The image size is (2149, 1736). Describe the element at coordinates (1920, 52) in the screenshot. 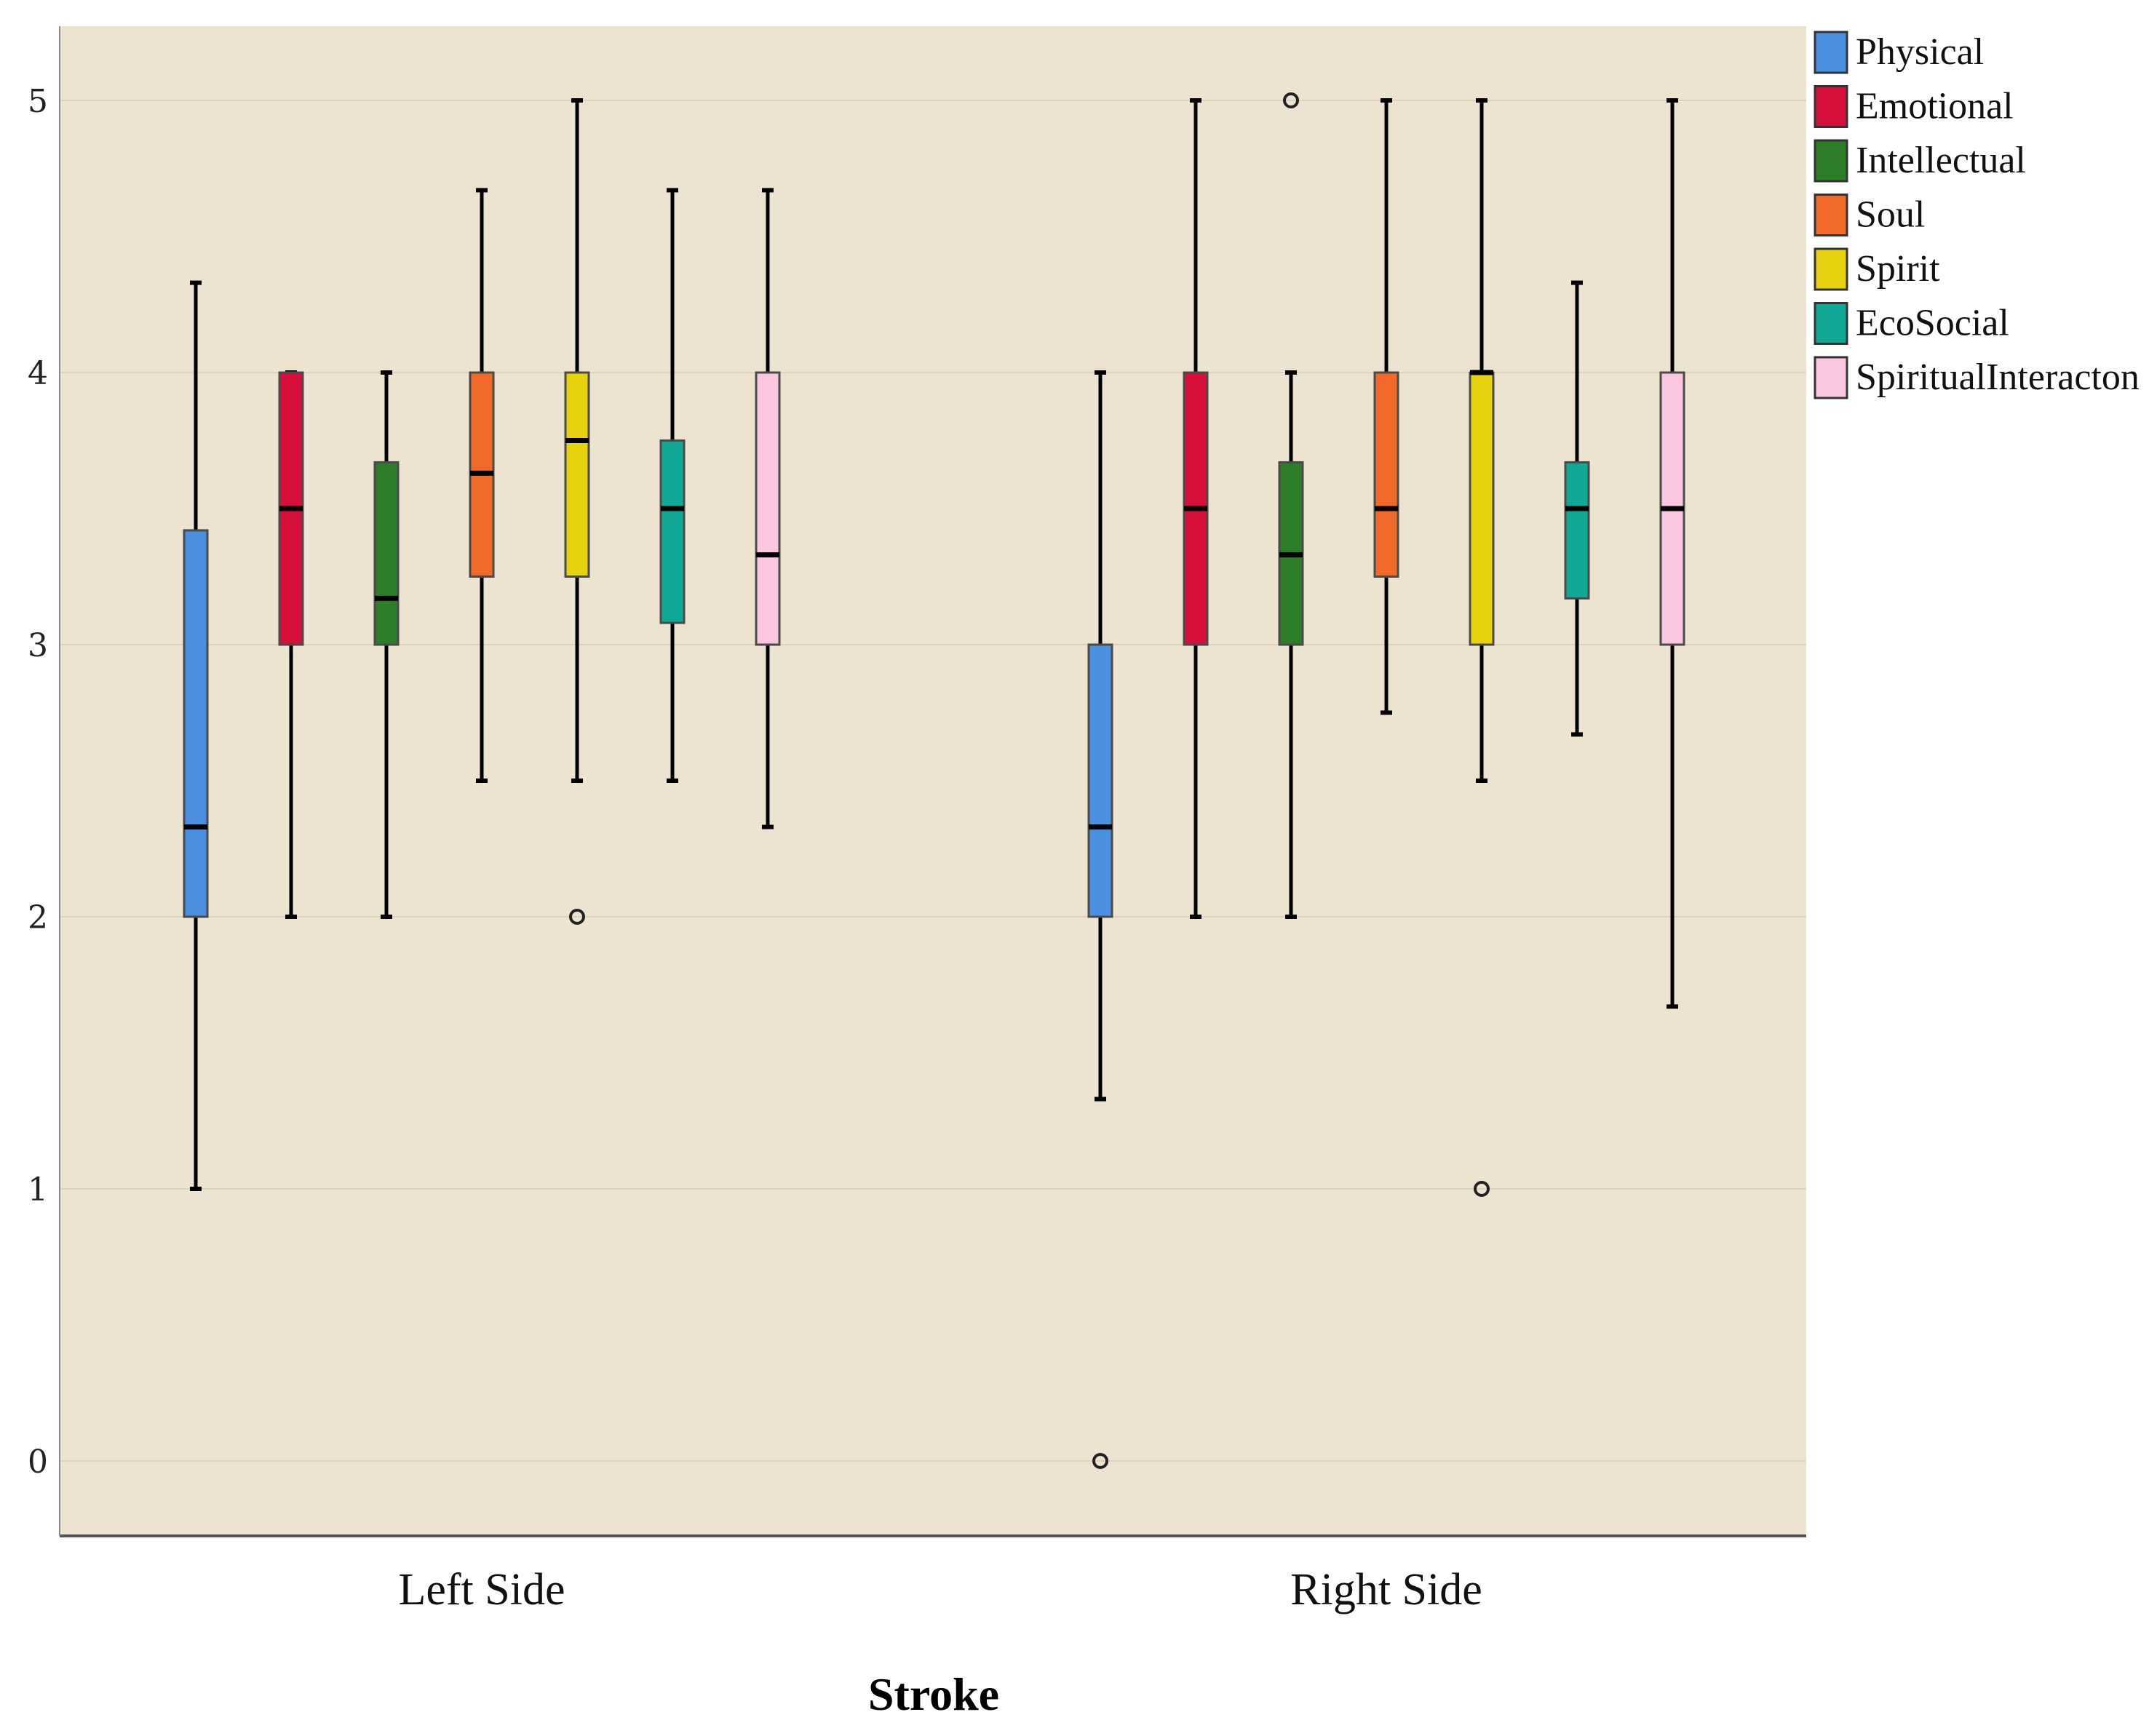

I see `legend-label: Physical` at that location.